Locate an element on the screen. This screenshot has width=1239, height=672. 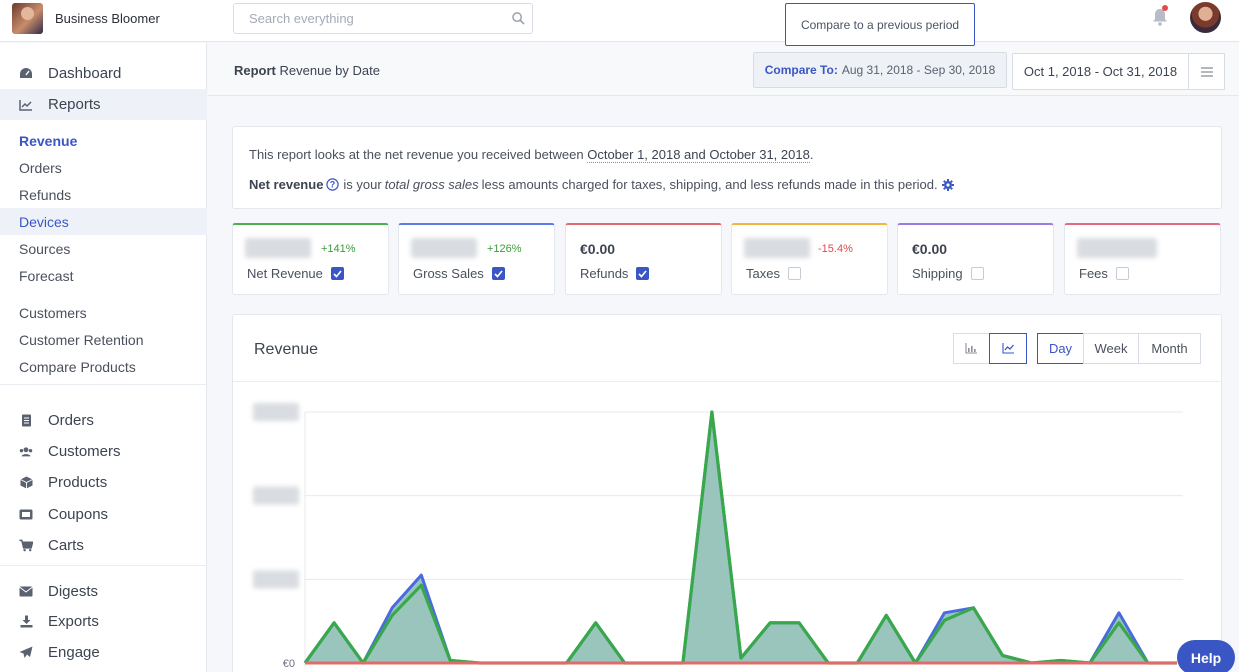
sidebar-item-products: Products is located at coordinates (103, 482).